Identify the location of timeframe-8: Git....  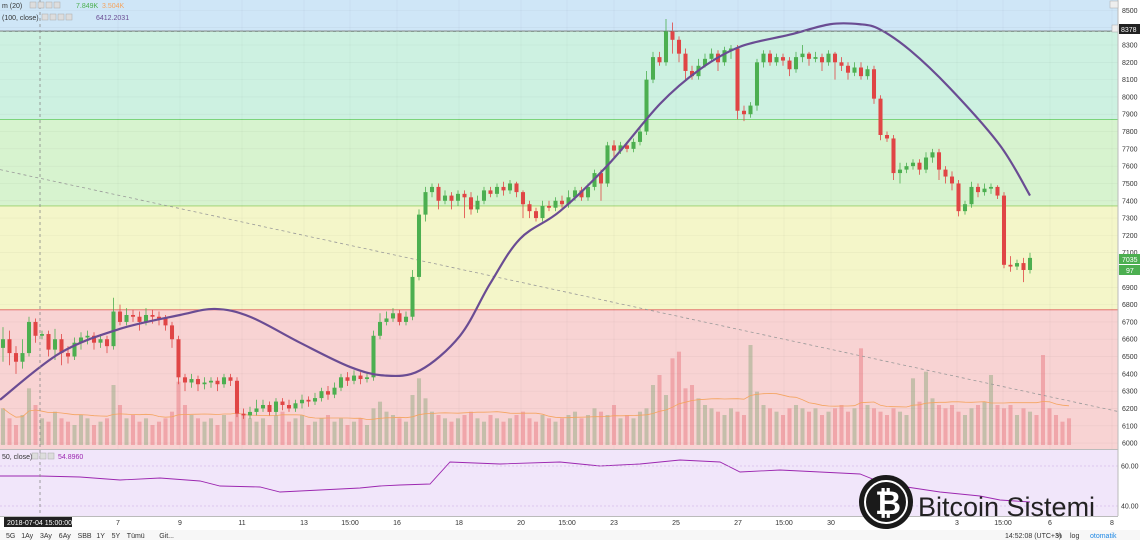
(166, 536).